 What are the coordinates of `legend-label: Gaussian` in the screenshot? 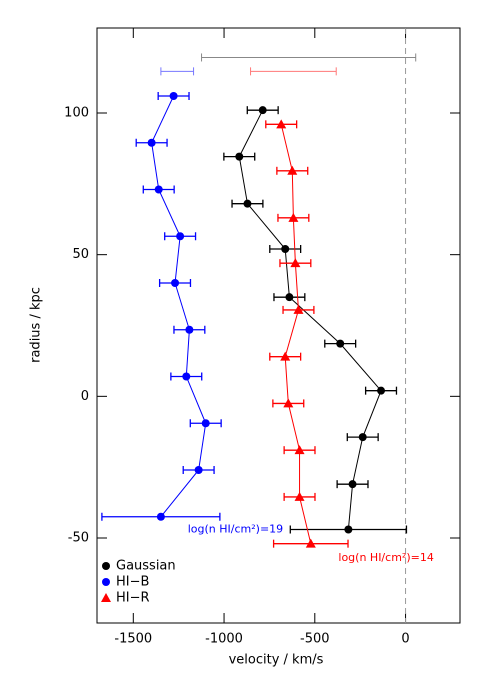 It's located at (146, 566).